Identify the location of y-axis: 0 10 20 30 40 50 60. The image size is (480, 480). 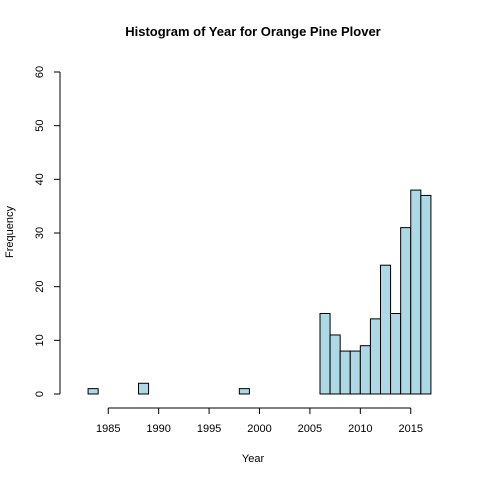
(47, 231).